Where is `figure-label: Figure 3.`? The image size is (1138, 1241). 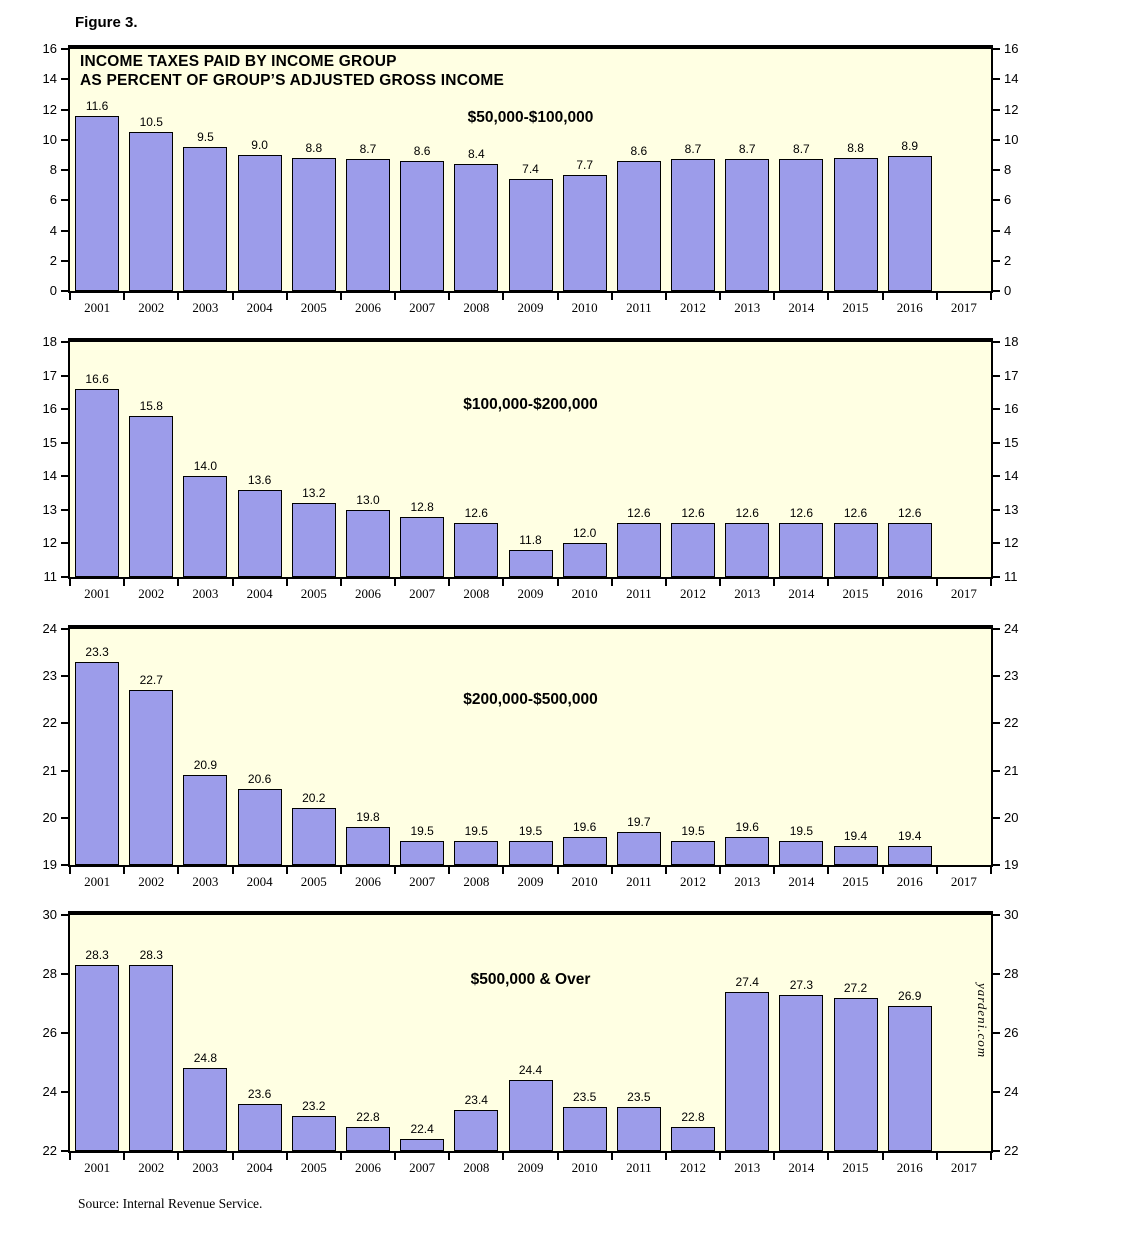
figure-label: Figure 3. is located at coordinates (106, 22).